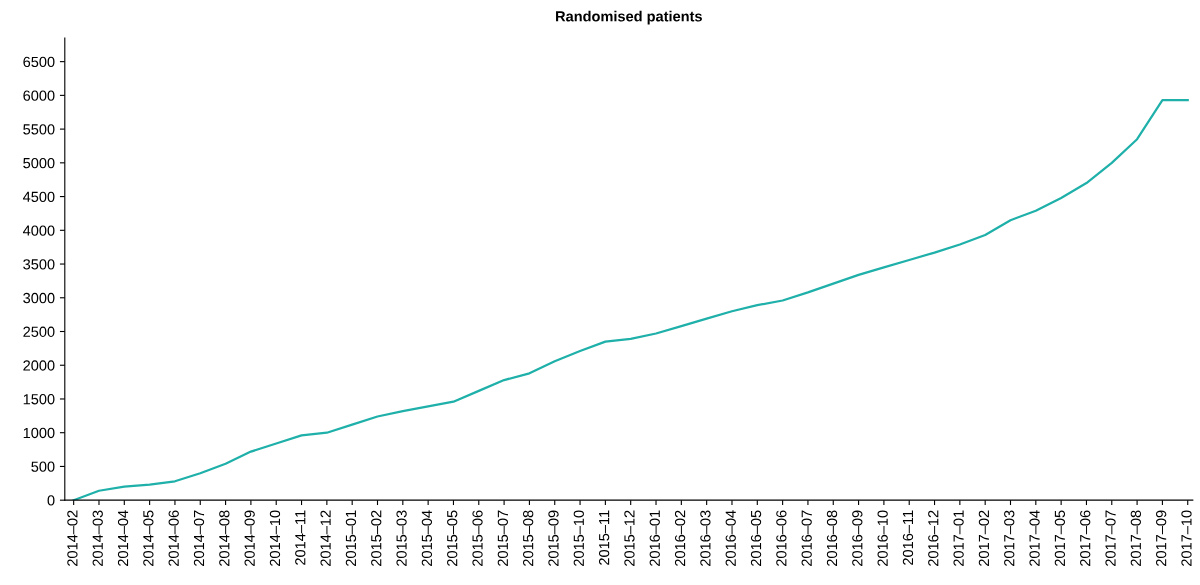 This screenshot has height=585, width=1200. Describe the element at coordinates (908, 537) in the screenshot. I see `x-tick-label: 2016–11` at that location.